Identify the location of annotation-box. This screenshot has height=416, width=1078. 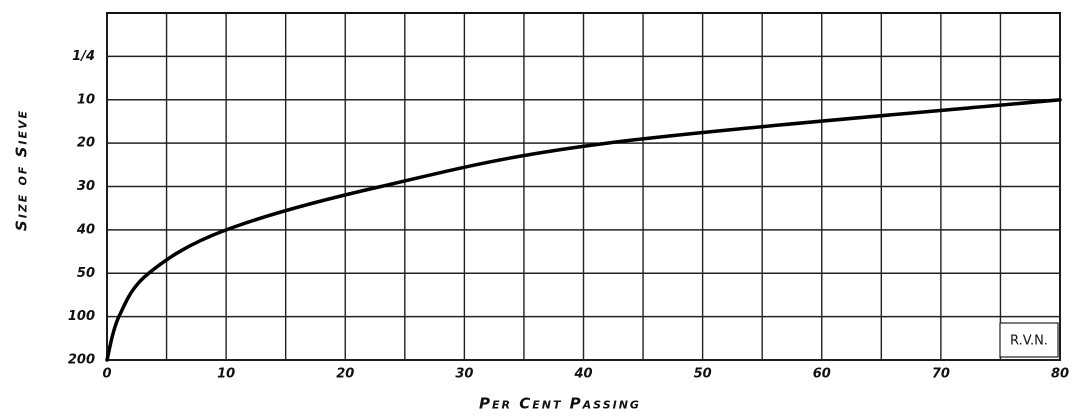
(1029, 340).